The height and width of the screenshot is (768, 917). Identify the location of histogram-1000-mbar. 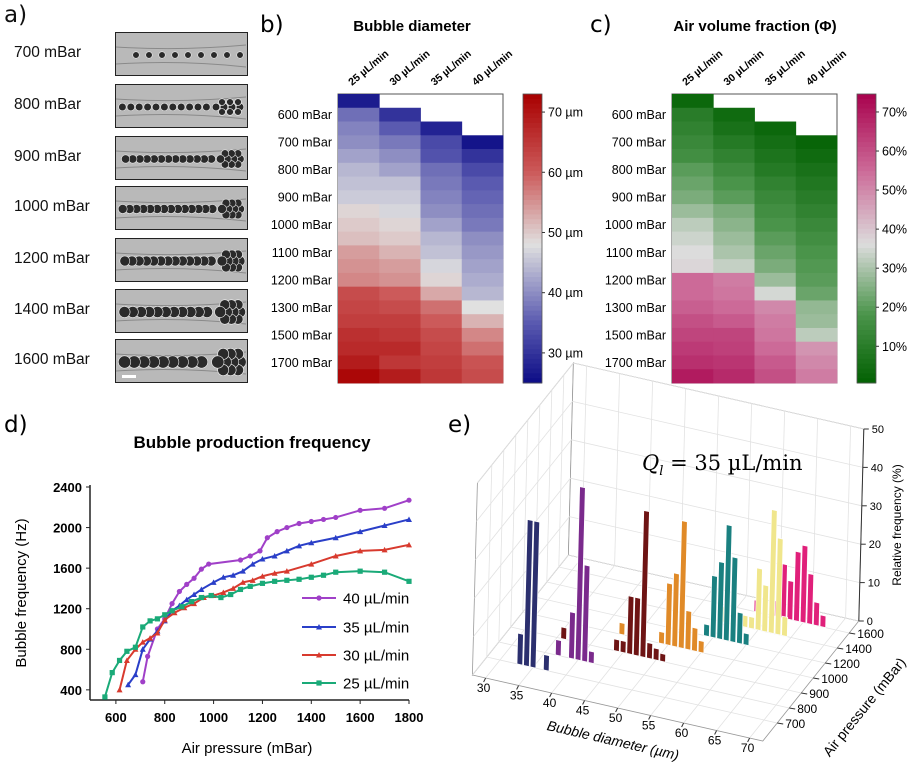
(661, 587).